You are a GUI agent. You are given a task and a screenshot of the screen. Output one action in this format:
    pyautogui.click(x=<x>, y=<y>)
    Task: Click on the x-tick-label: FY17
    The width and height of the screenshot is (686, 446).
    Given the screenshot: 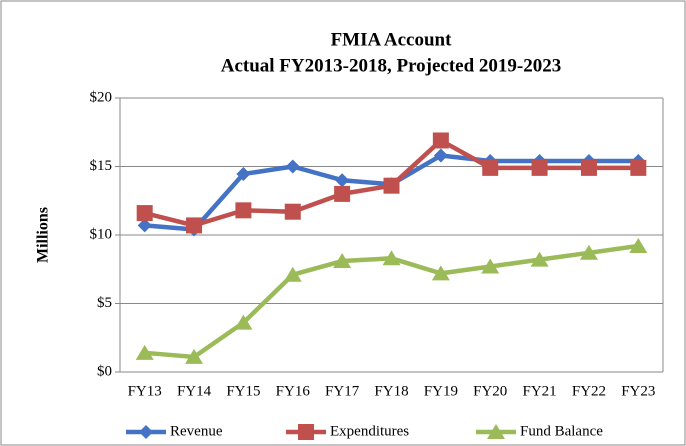 What is the action you would take?
    pyautogui.click(x=342, y=391)
    